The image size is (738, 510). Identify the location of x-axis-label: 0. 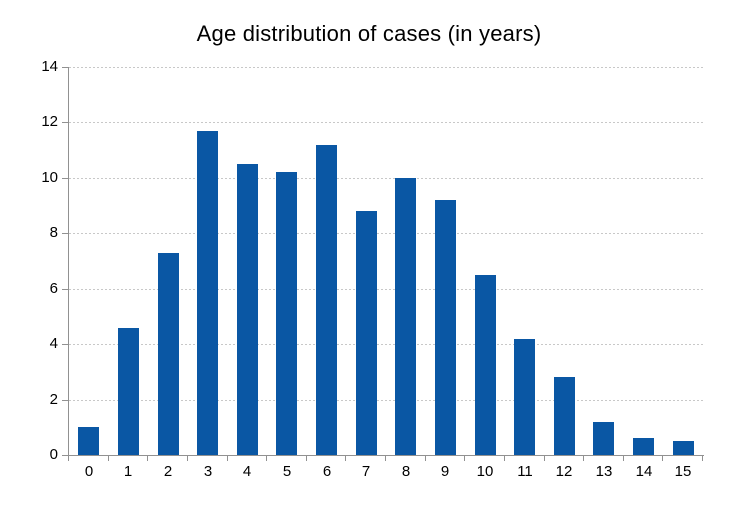
(89, 471).